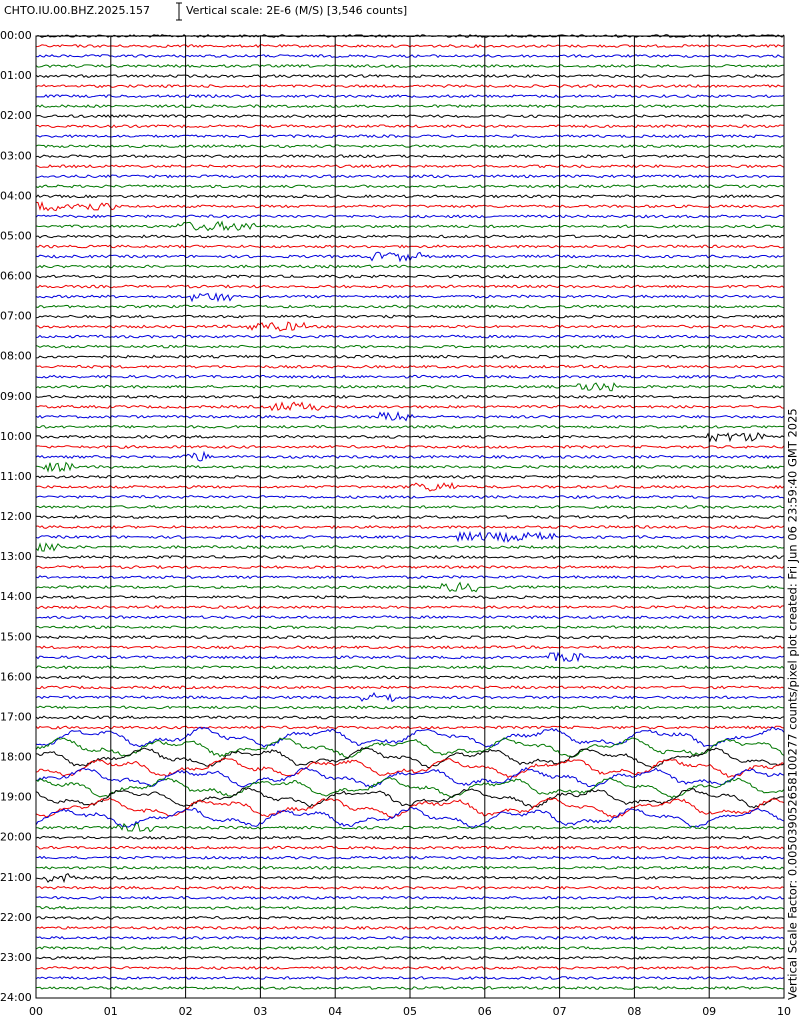 This screenshot has height=1024, width=800. I want to click on hour-label: 07:00, so click(16, 316).